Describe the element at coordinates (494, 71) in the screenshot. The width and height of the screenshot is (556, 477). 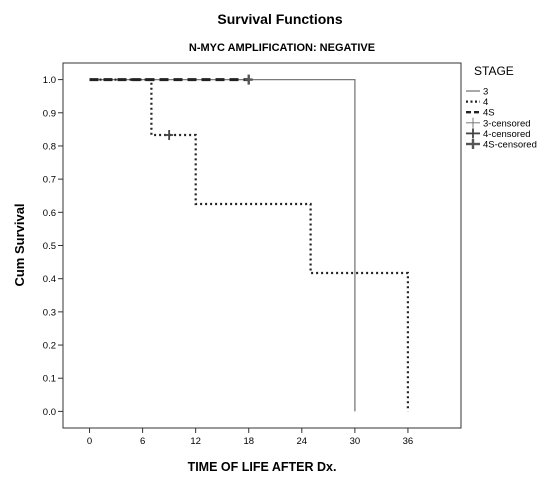
I see `legend-title: STAGE` at that location.